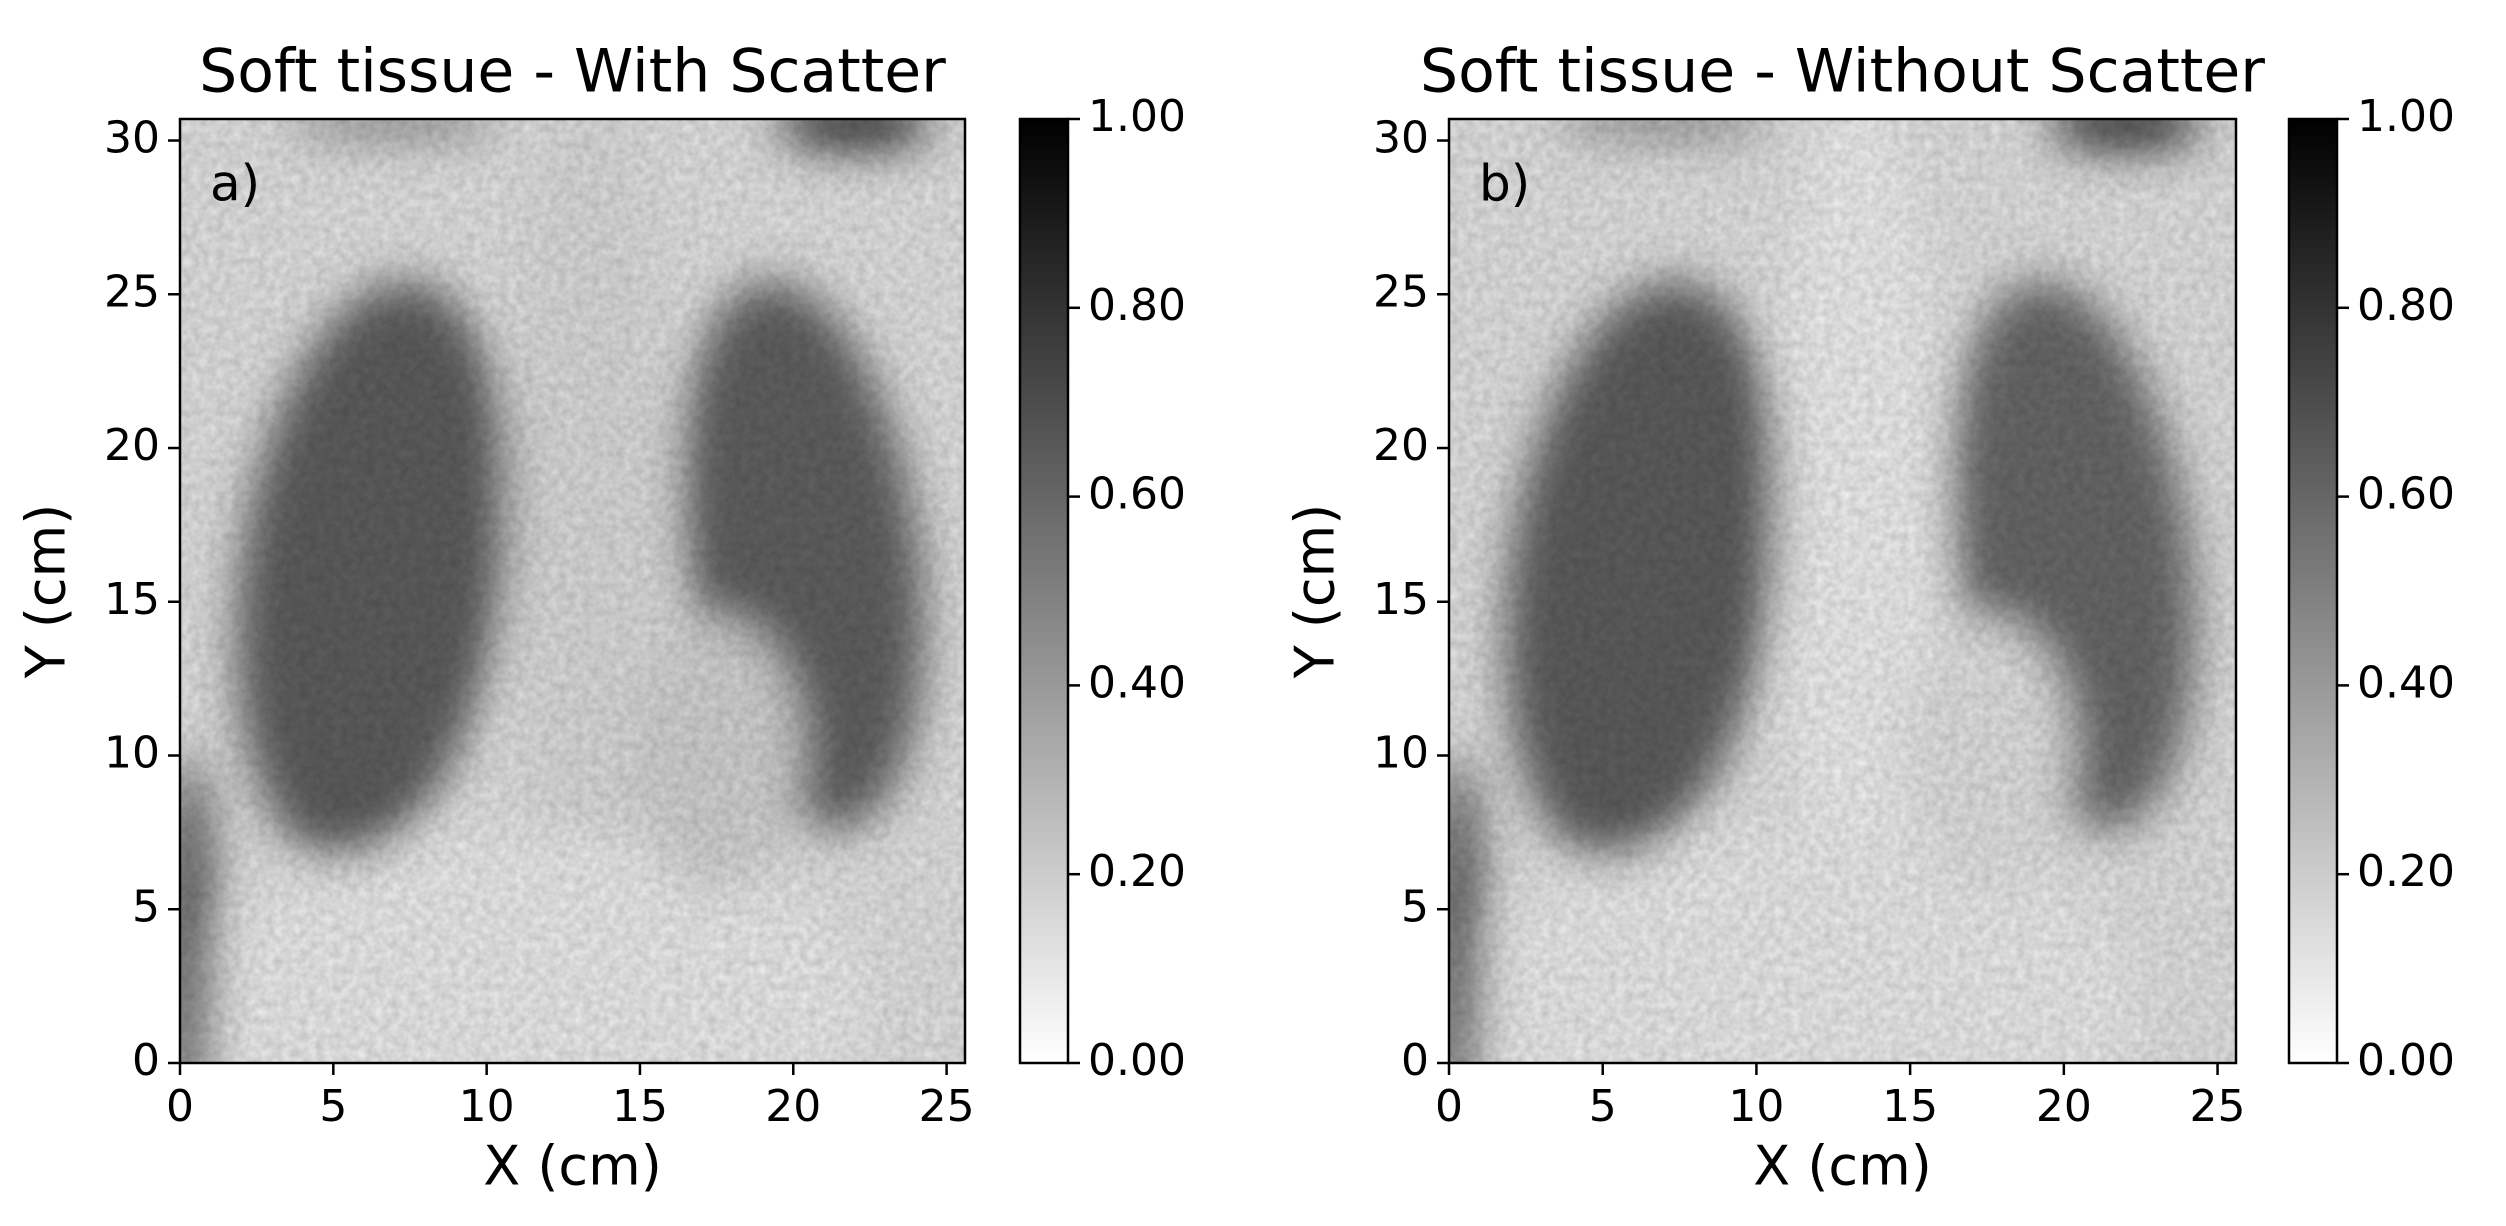 The width and height of the screenshot is (2506, 1226). Describe the element at coordinates (1842, 72) in the screenshot. I see `chart-title: Soft tissue - Without Scatter` at that location.